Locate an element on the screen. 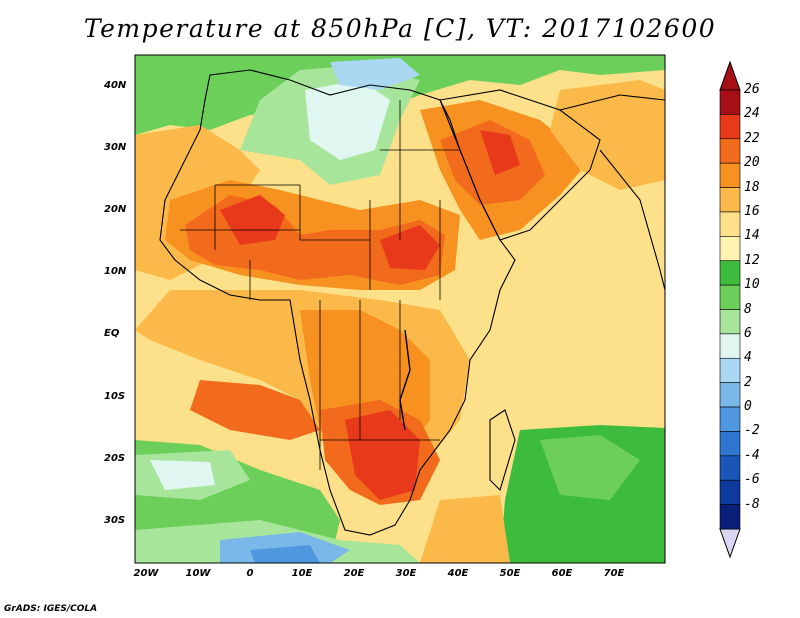 This screenshot has height=618, width=800. colorbar-label: 24 is located at coordinates (752, 114).